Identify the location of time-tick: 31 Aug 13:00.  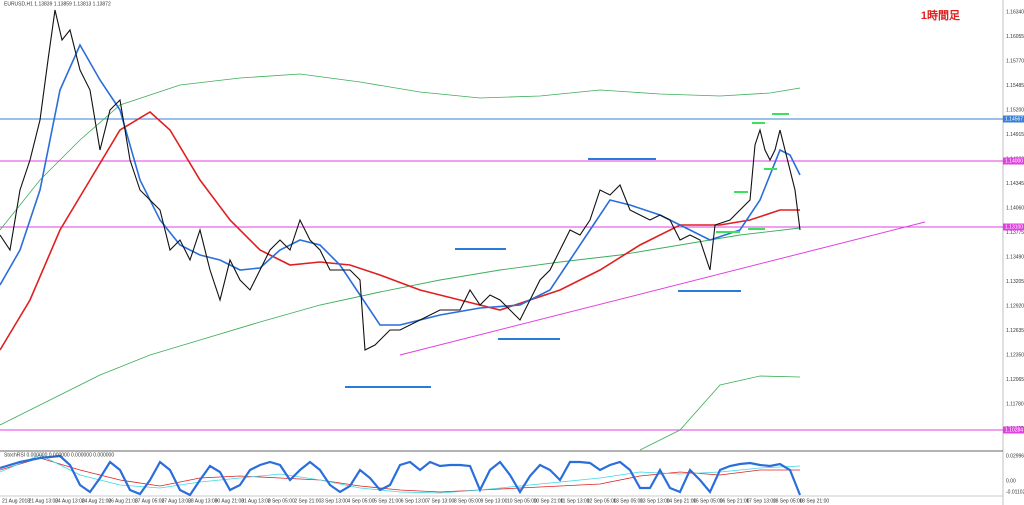
(256, 501).